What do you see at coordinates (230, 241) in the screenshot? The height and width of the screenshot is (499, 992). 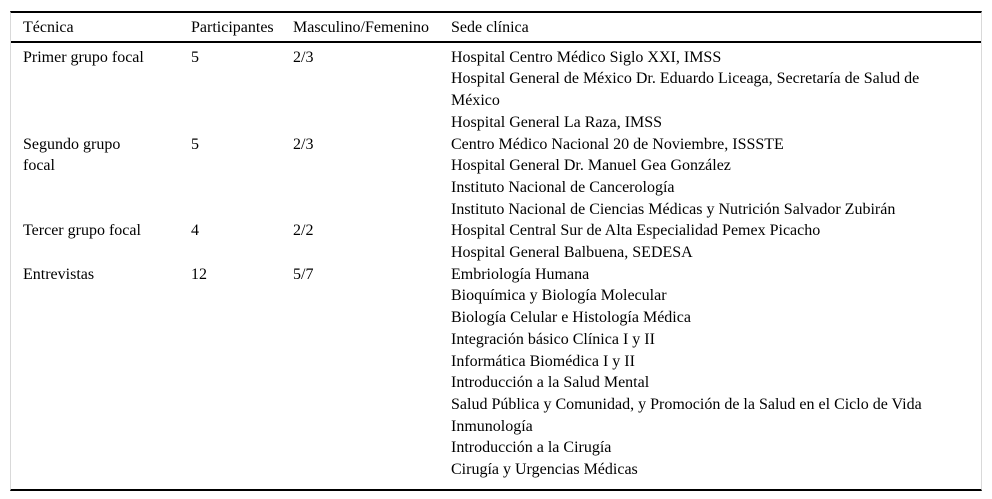 I see `cell-participantes: 4` at bounding box center [230, 241].